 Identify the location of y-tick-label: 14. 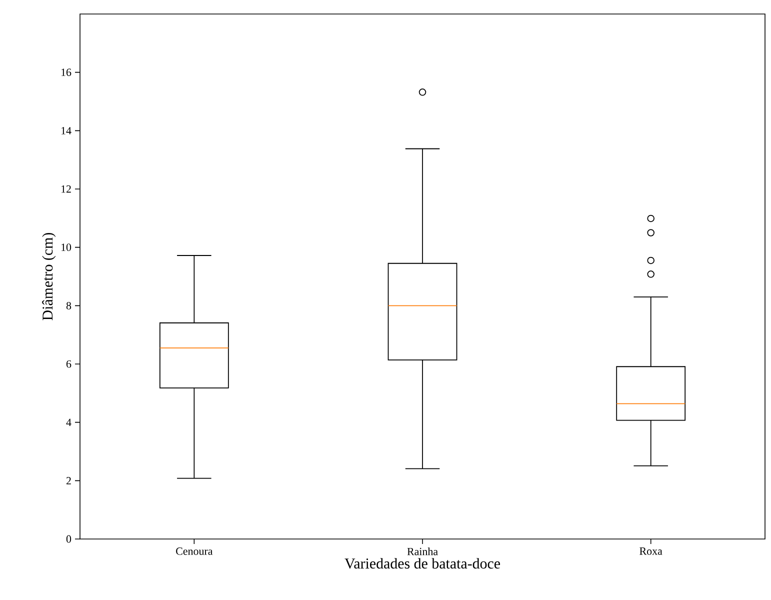
(66, 130).